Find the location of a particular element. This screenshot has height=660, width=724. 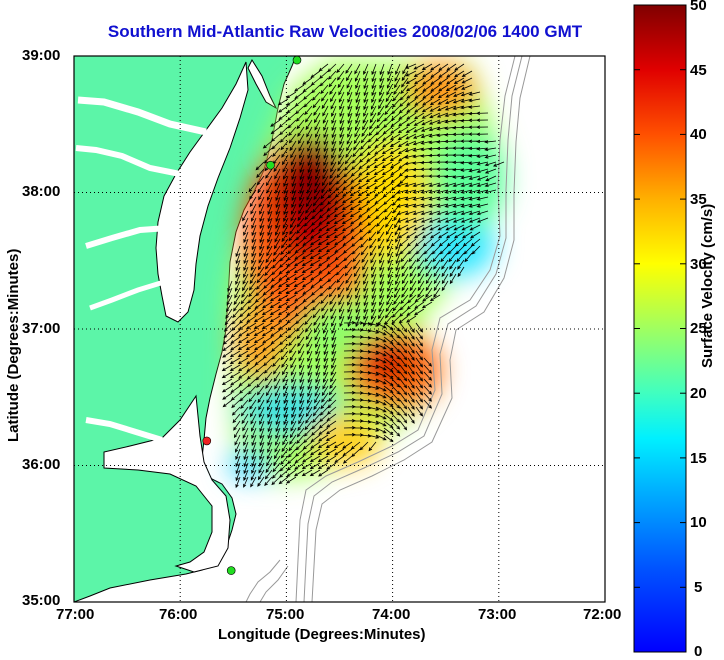

y-tick-label: 38:00 is located at coordinates (41, 191).